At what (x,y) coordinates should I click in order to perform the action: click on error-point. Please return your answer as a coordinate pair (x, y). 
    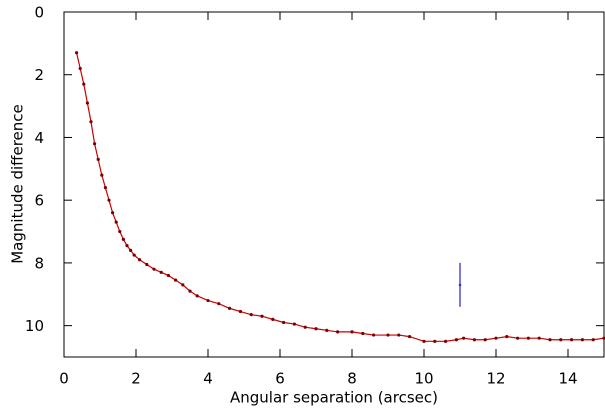
    Looking at the image, I should click on (460, 285).